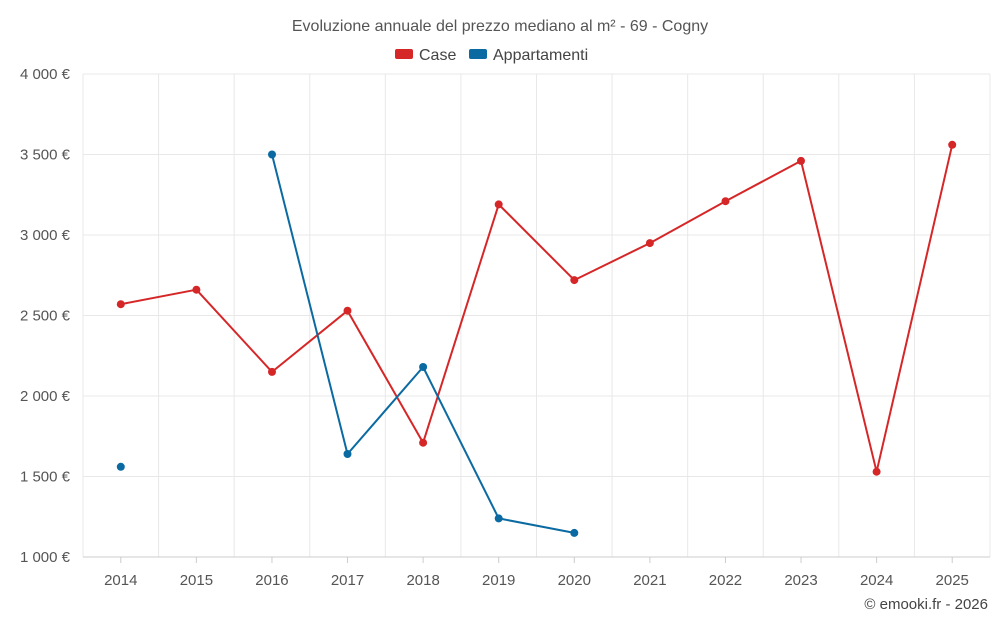  Describe the element at coordinates (540, 55) in the screenshot. I see `legend-label-appartamenti: Appartamenti` at that location.